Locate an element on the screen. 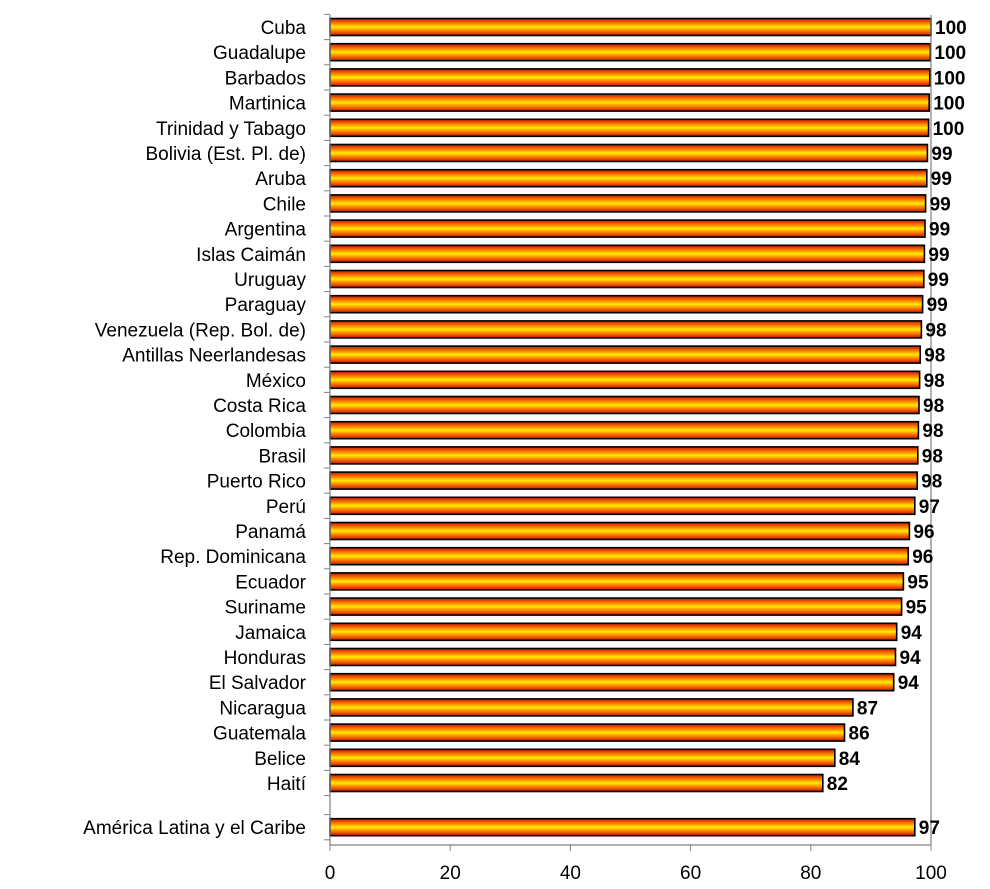 Image resolution: width=990 pixels, height=889 pixels. category-label-ecuador: Ecuador is located at coordinates (270, 582).